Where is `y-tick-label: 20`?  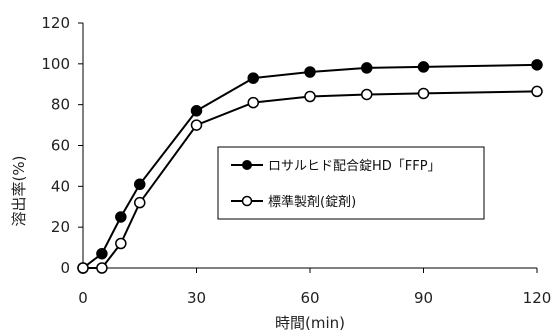
y-tick-label: 20 is located at coordinates (60, 227).